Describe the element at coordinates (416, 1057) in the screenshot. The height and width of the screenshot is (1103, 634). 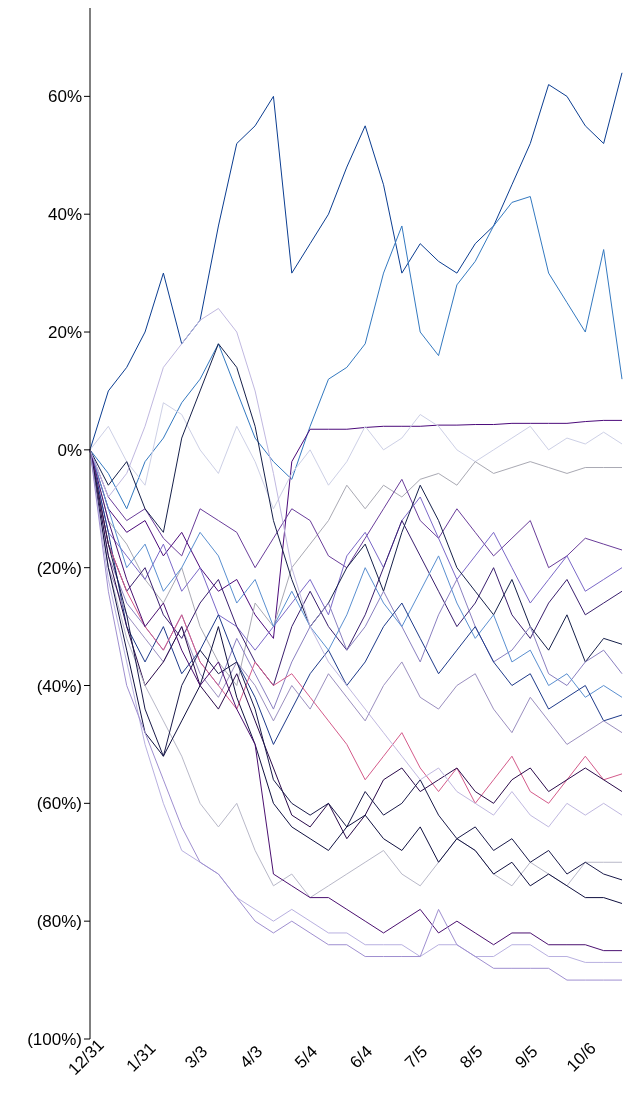
I see `x-tick-label: 7/5` at that location.